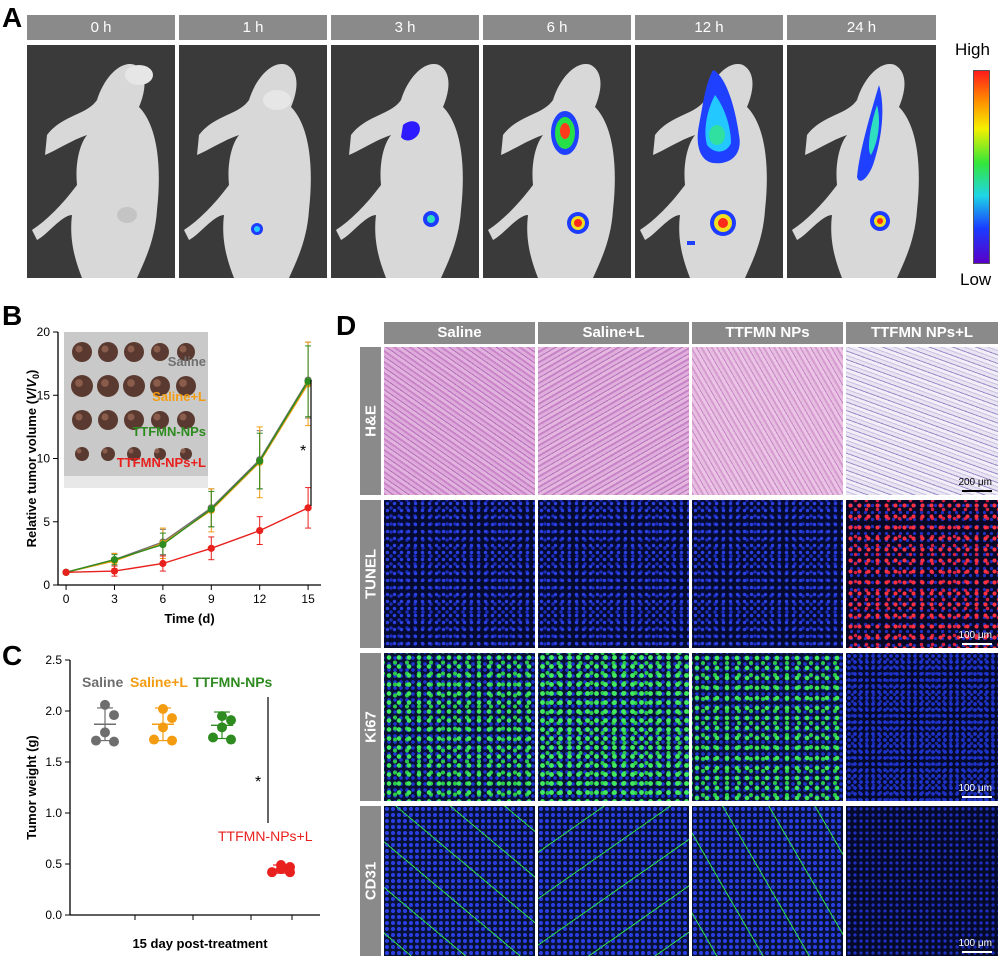  What do you see at coordinates (12, 655) in the screenshot?
I see `panel-c-label: C` at bounding box center [12, 655].